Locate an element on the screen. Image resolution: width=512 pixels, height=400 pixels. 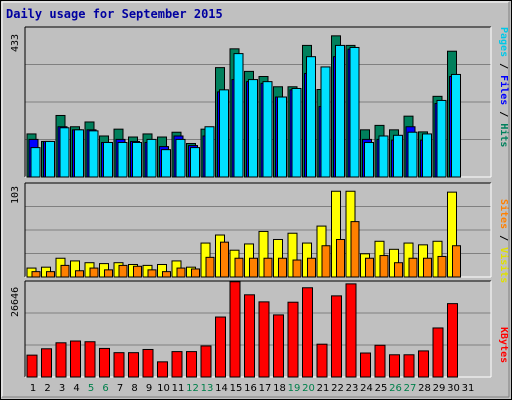
day-label: 26 is located at coordinates (395, 388).